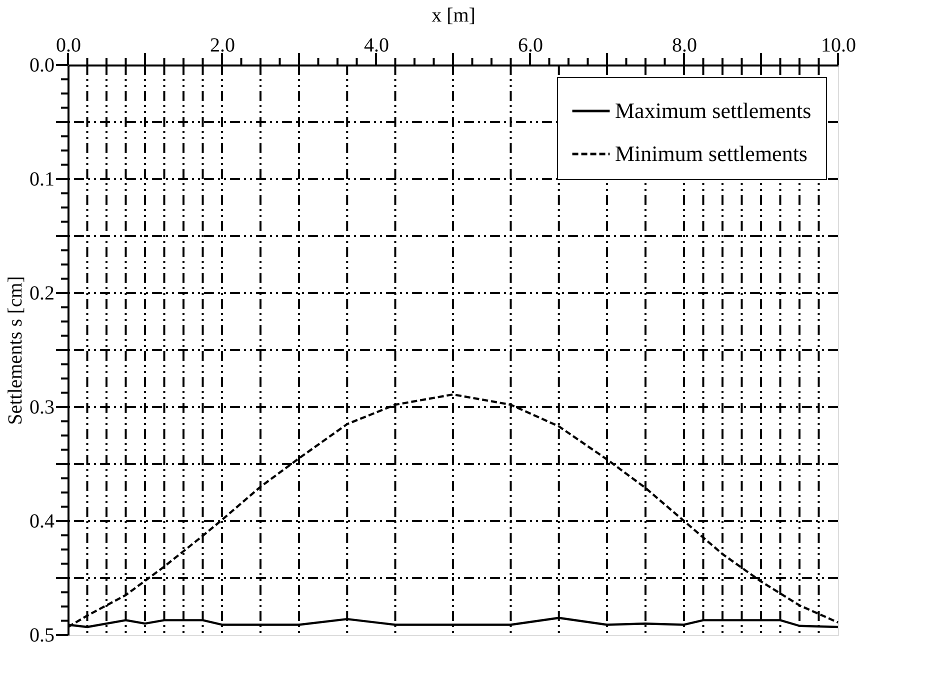 This screenshot has height=698, width=927. I want to click on x-tick-label: 6.0, so click(530, 45).